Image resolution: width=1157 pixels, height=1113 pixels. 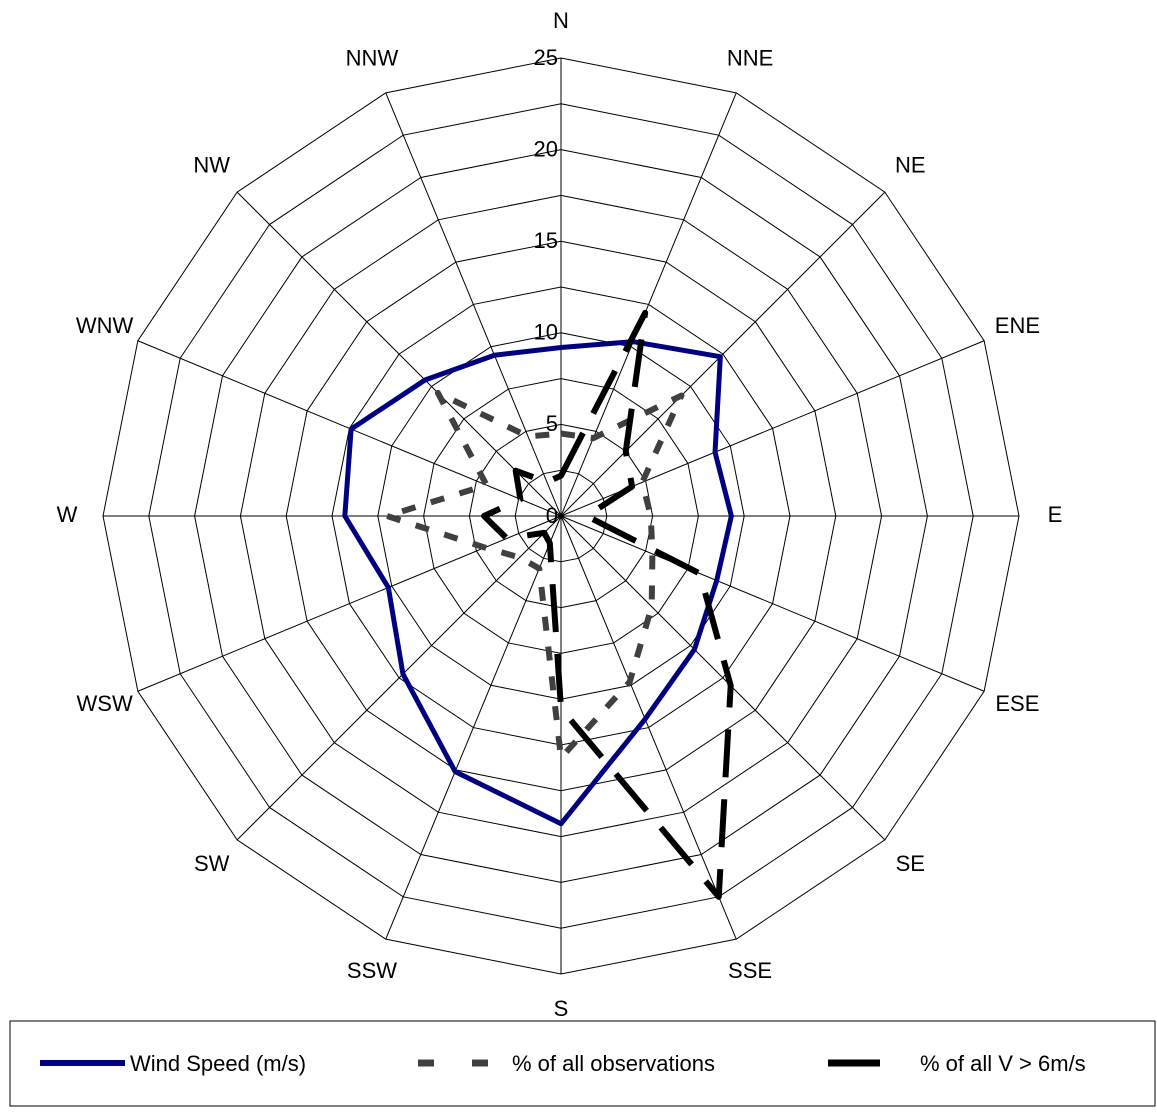 What do you see at coordinates (67, 514) in the screenshot?
I see `direction-label-w: W` at bounding box center [67, 514].